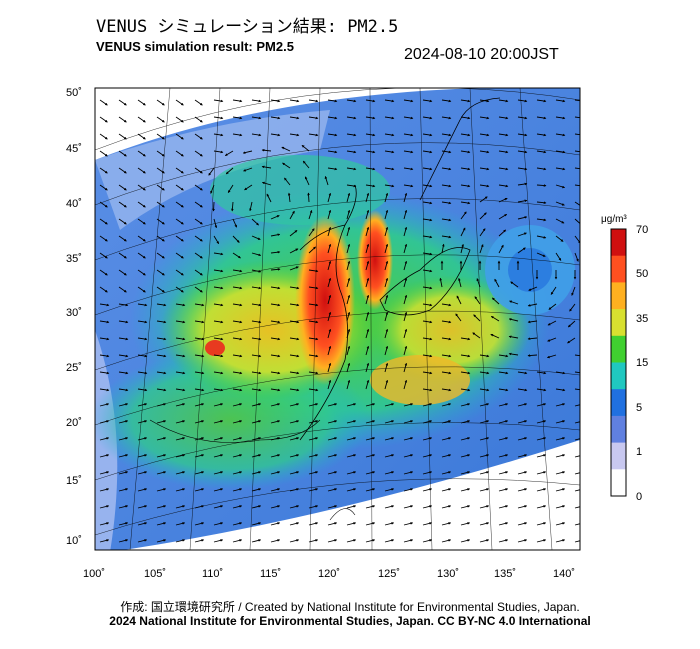  I want to click on lon-tick: 115˚, so click(270, 574).